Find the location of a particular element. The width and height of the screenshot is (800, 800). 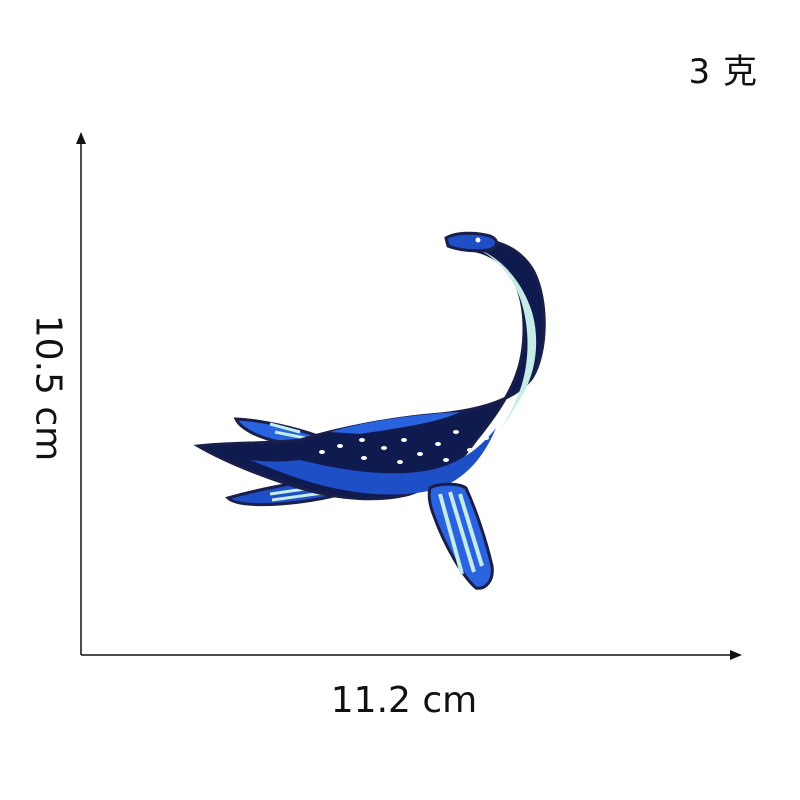

rear-top-flipper-stripes is located at coordinates (287, 431).